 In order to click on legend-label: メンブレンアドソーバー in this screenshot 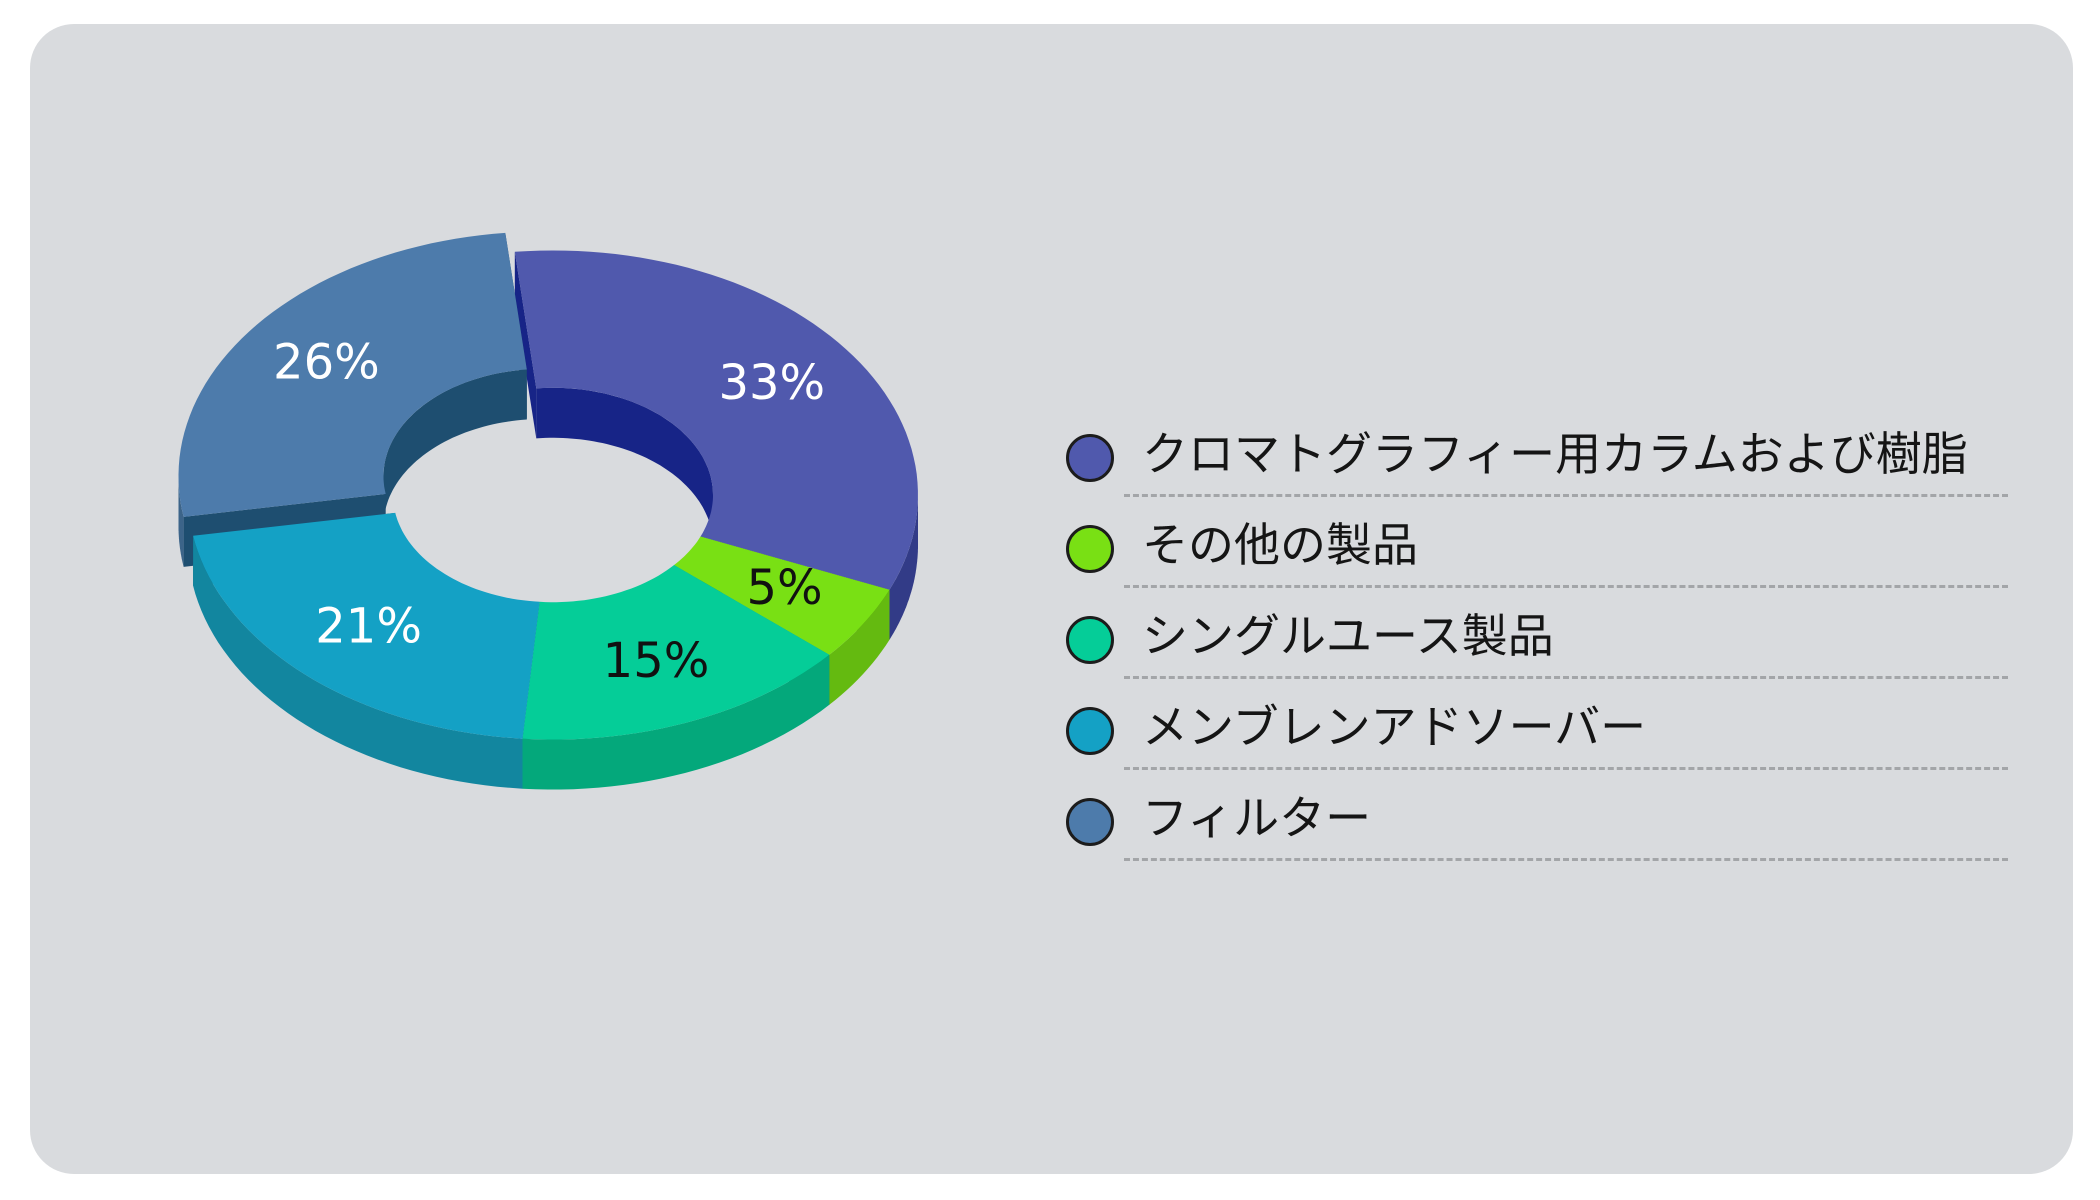, I will do `click(1394, 727)`.